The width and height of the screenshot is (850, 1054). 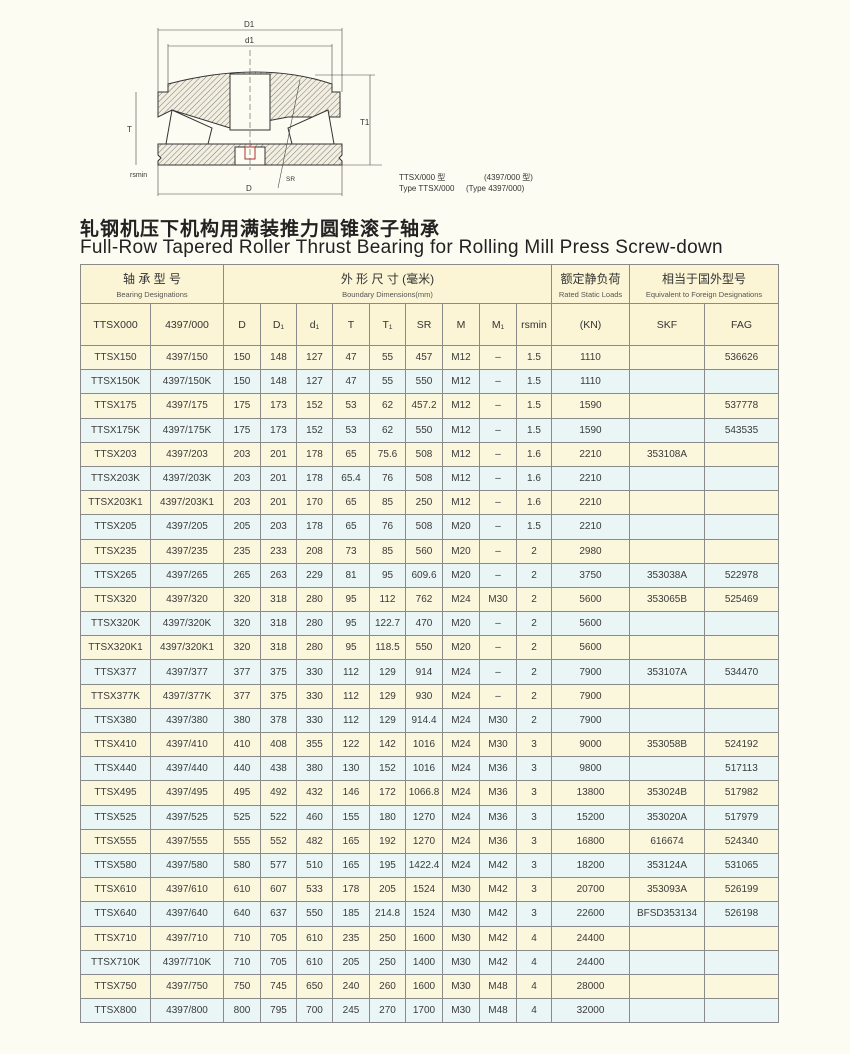 What do you see at coordinates (590, 938) in the screenshot?
I see `table-cell: 24400` at bounding box center [590, 938].